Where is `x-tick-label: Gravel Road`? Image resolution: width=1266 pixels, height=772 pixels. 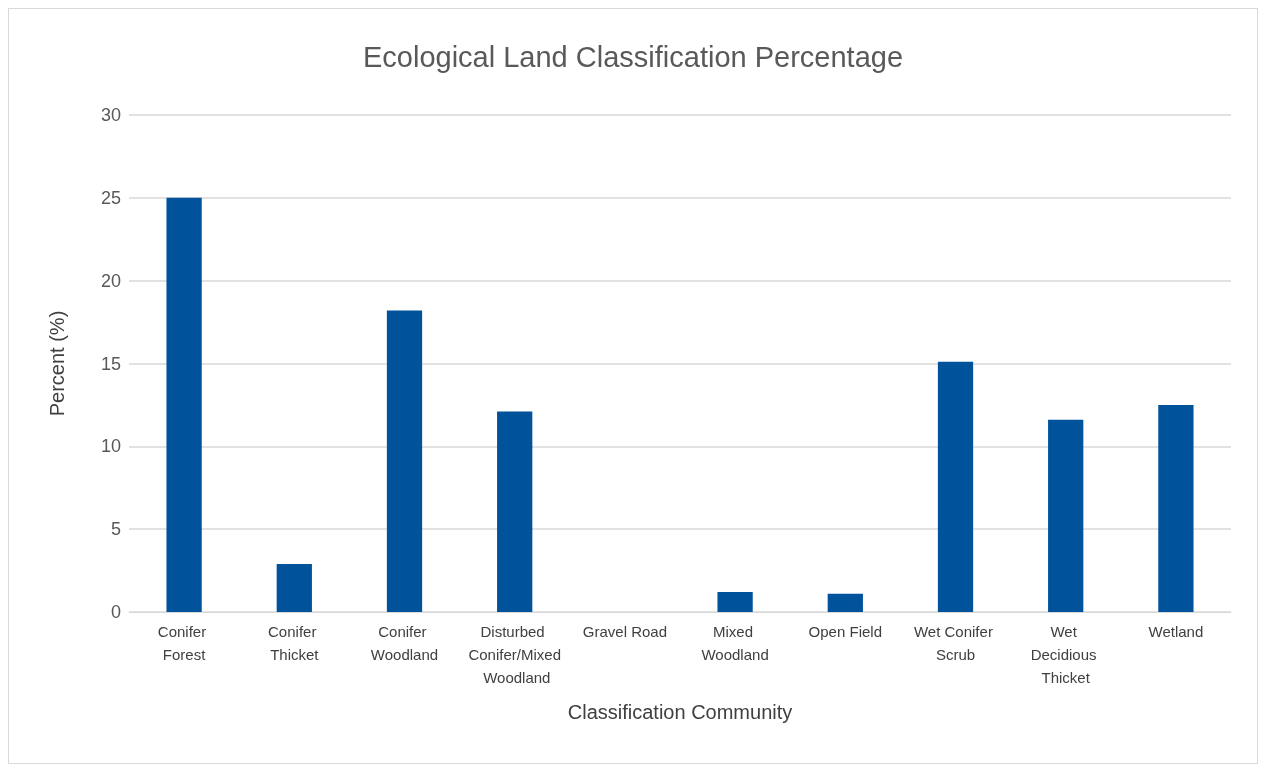
x-tick-label: Gravel Road is located at coordinates (625, 631).